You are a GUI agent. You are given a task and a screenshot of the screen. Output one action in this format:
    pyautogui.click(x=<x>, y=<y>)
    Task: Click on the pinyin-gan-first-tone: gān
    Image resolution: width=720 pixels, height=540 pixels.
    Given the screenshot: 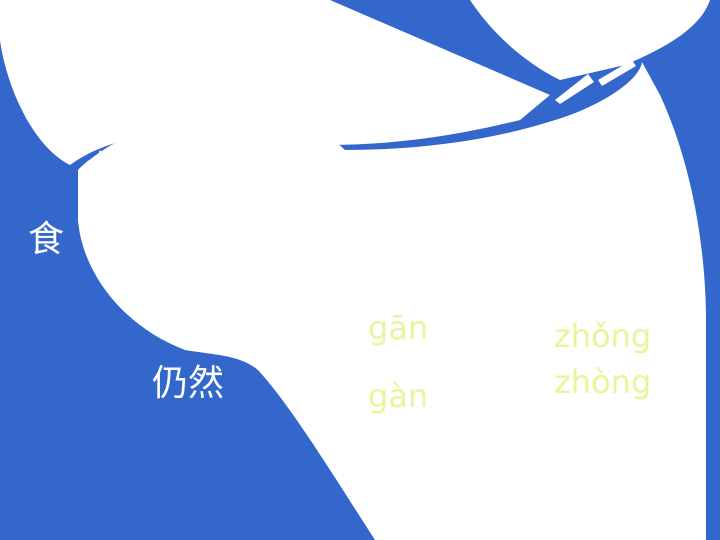 What is the action you would take?
    pyautogui.click(x=398, y=328)
    